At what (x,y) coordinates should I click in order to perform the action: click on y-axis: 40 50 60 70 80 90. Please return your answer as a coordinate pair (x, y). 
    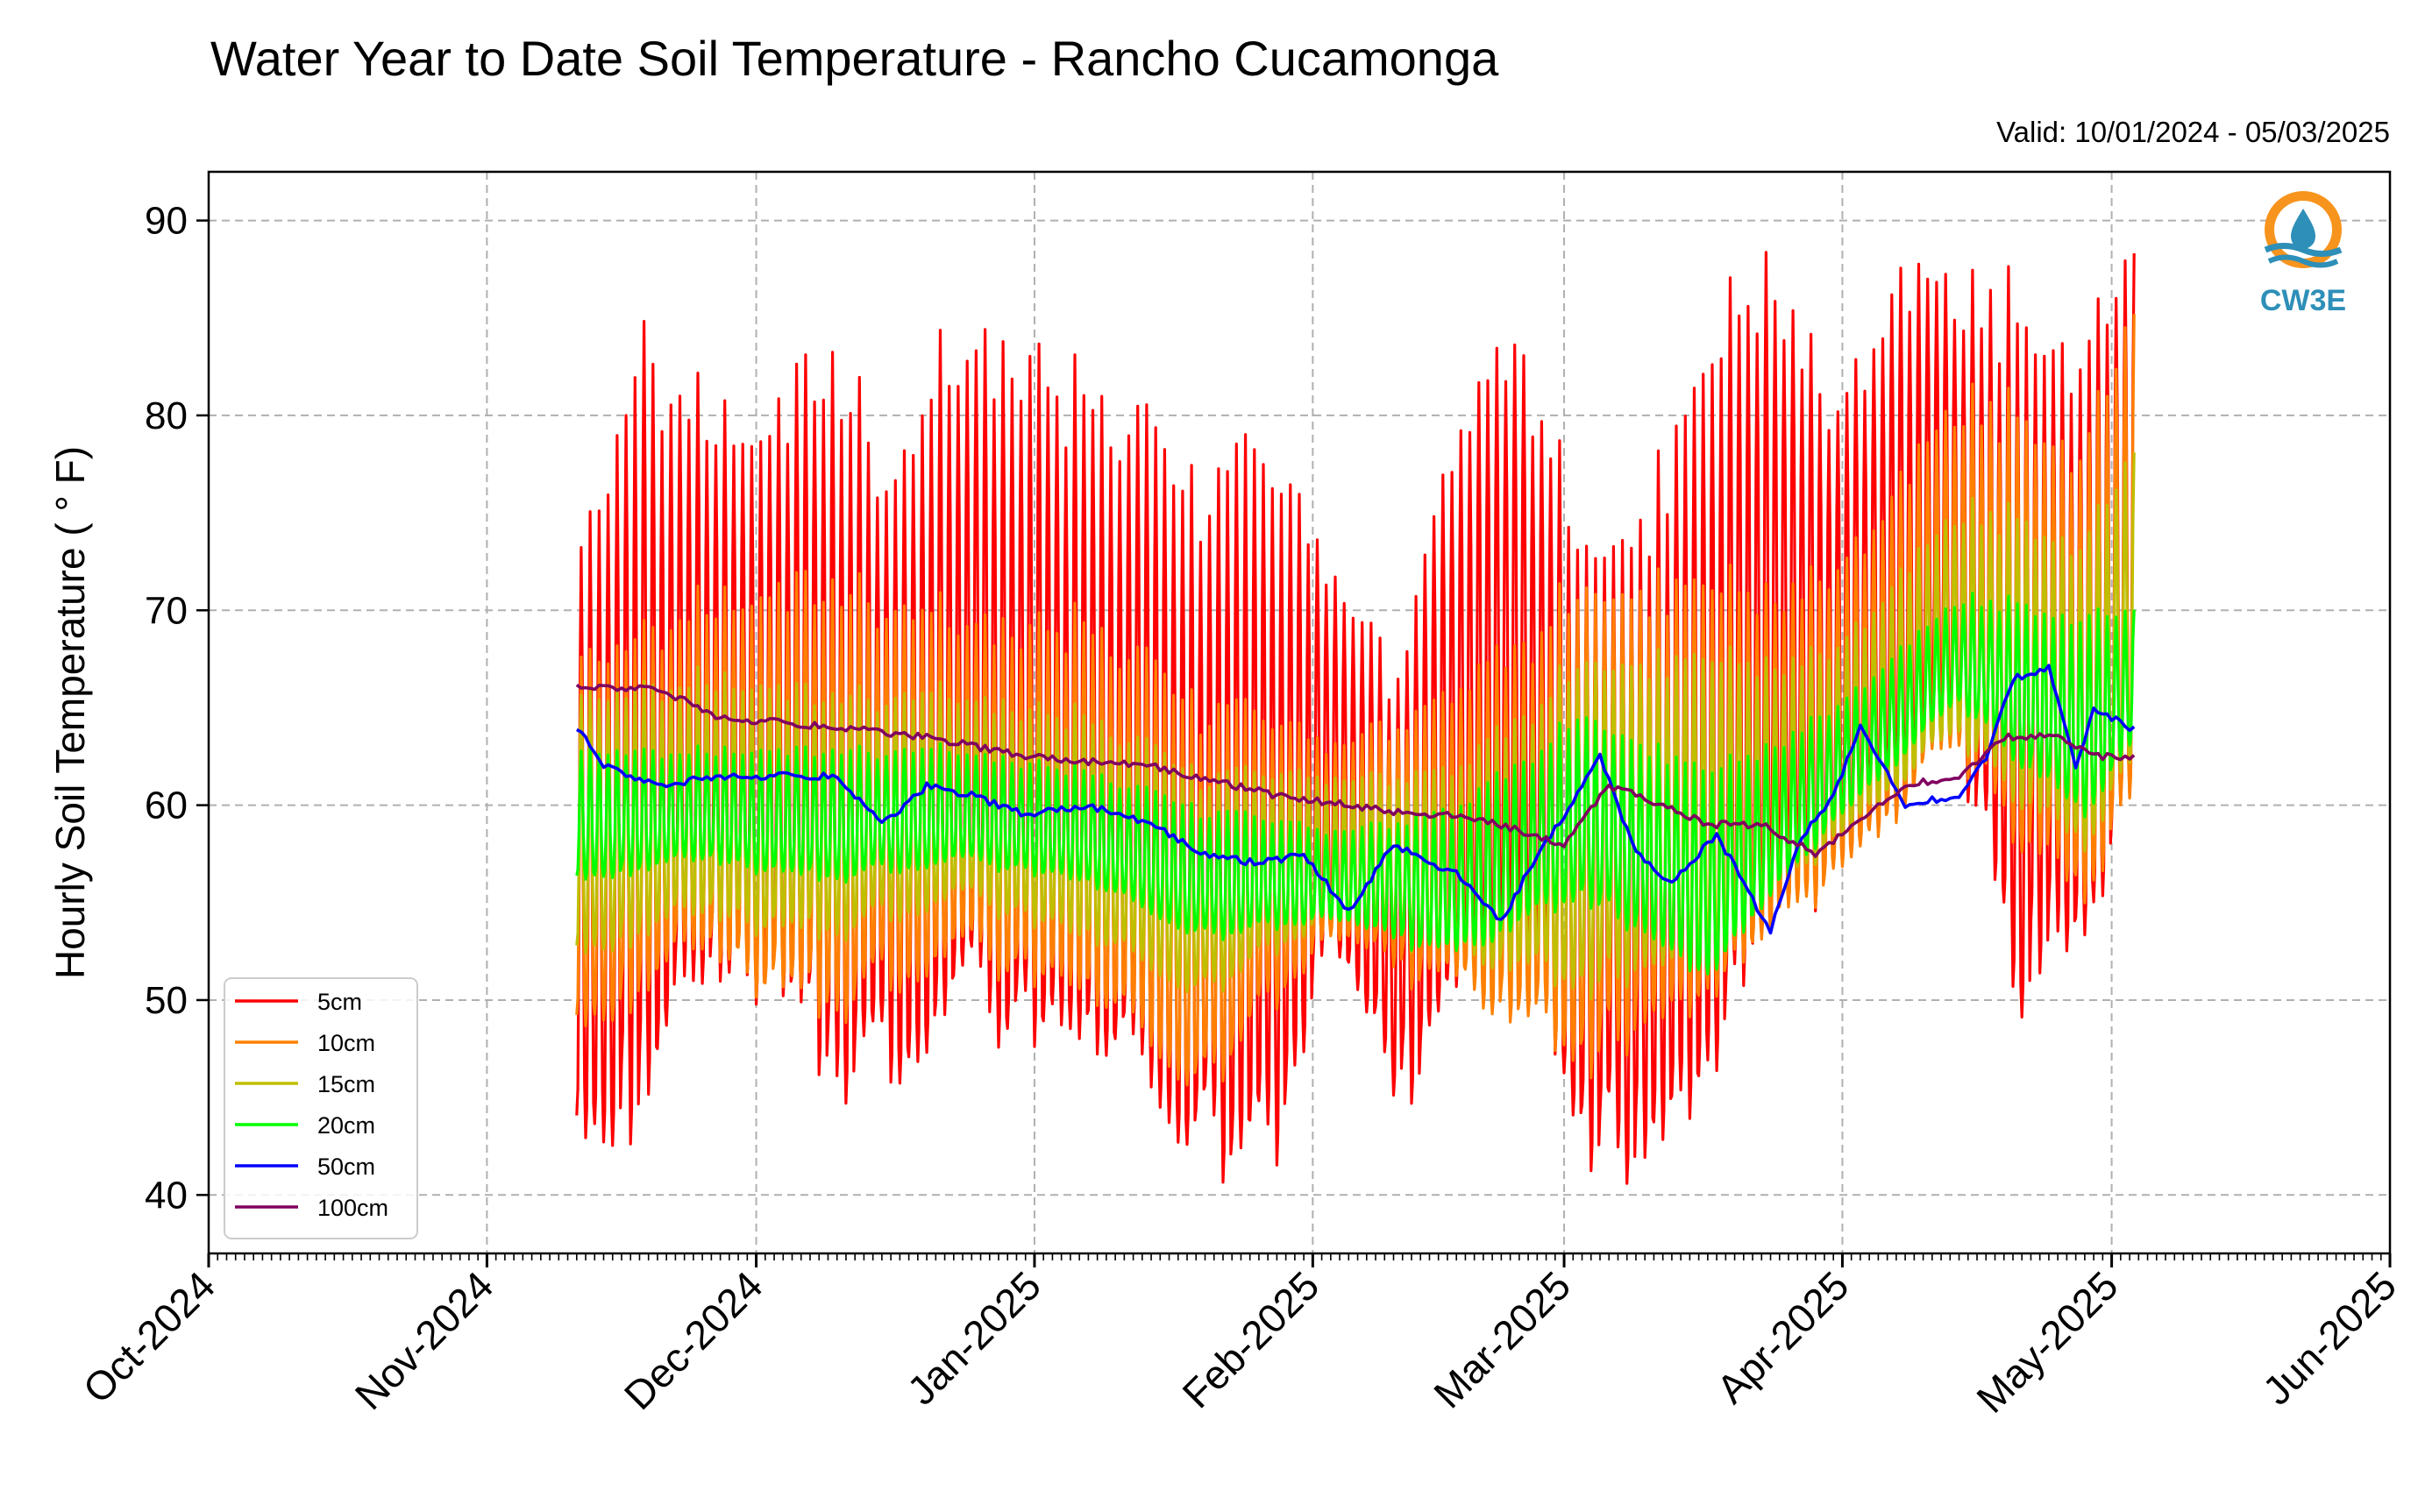
    Looking at the image, I should click on (177, 708).